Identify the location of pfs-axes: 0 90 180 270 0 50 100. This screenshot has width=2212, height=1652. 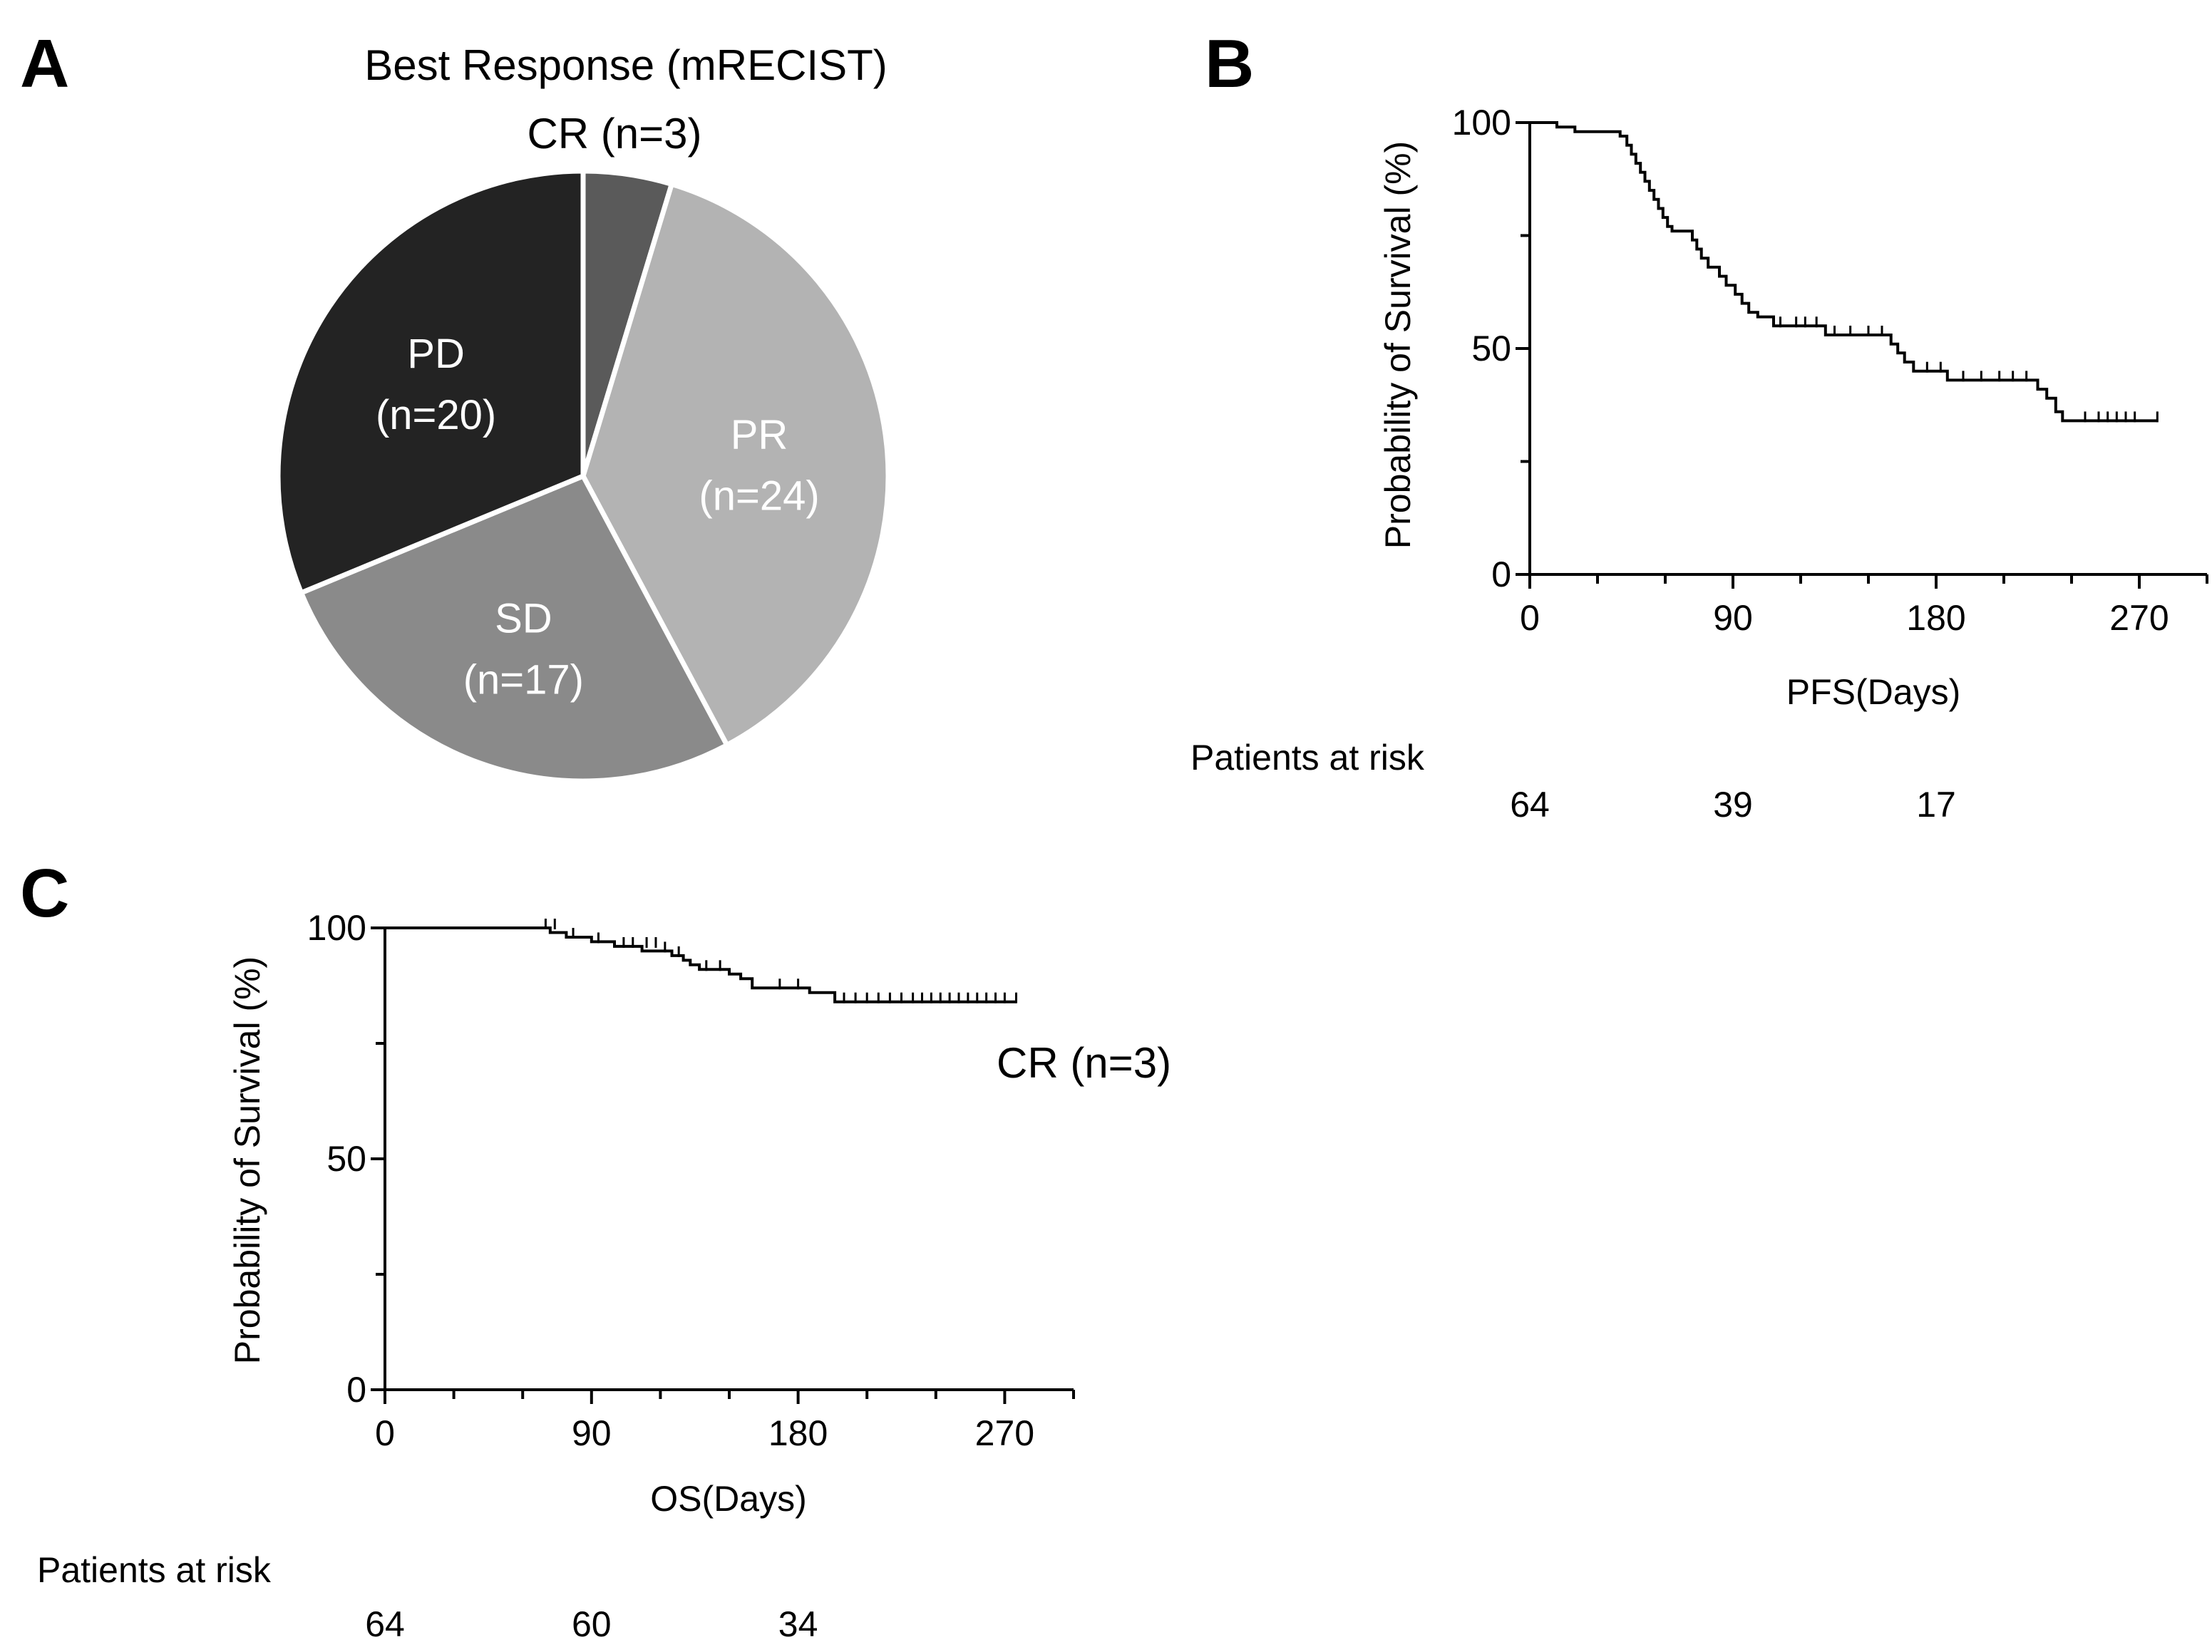
(1830, 370).